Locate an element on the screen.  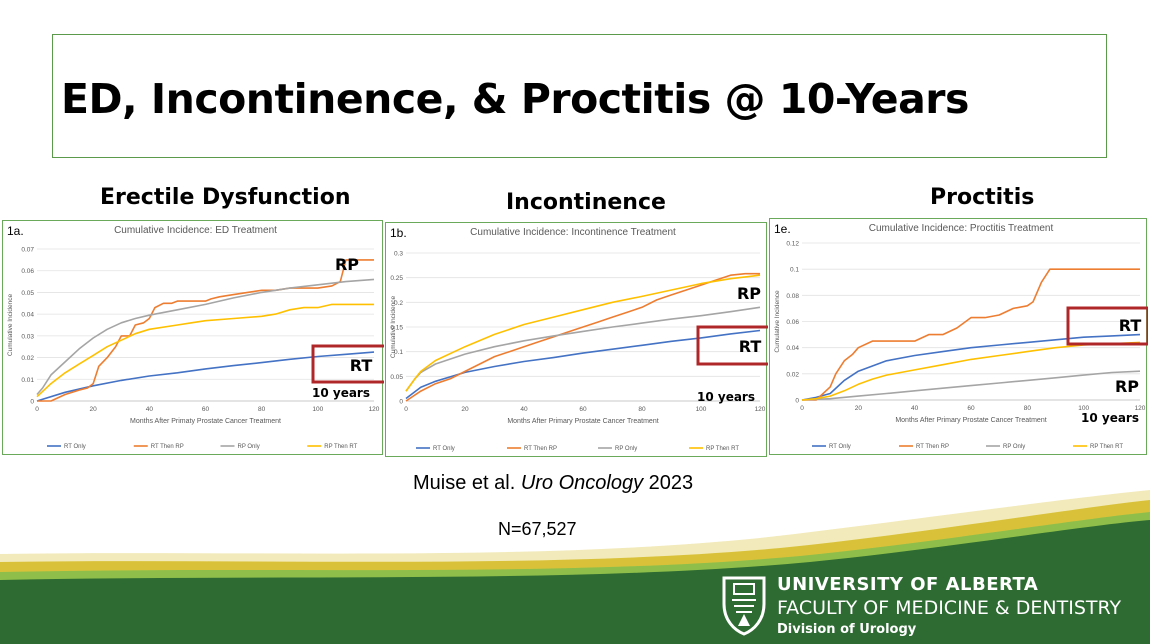
panel-label: 1a. is located at coordinates (15, 231).